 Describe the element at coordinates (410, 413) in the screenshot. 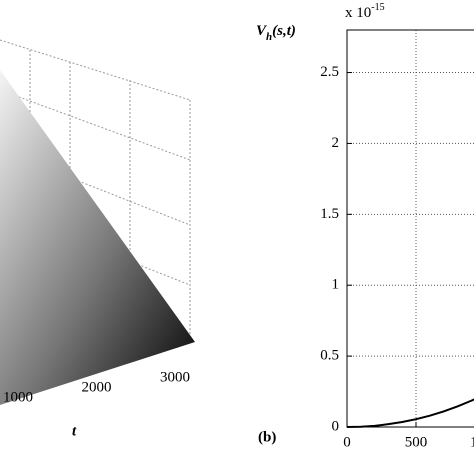

I see `line` at that location.